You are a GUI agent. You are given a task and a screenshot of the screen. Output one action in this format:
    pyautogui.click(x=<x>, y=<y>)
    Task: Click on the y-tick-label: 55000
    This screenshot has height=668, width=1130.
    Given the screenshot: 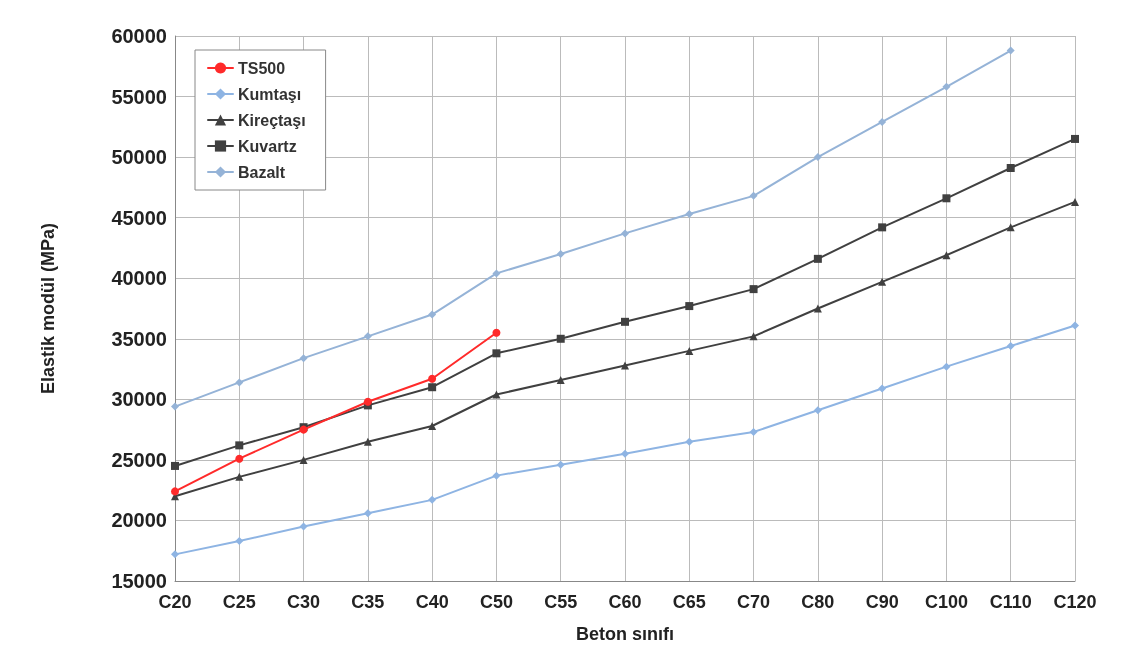 What is the action you would take?
    pyautogui.click(x=139, y=96)
    